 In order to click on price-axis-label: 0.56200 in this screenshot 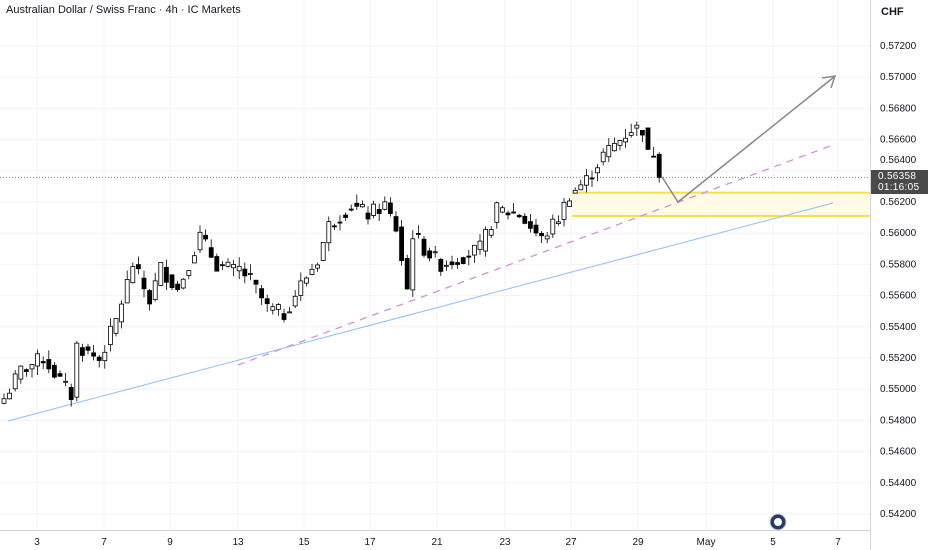, I will do `click(898, 202)`.